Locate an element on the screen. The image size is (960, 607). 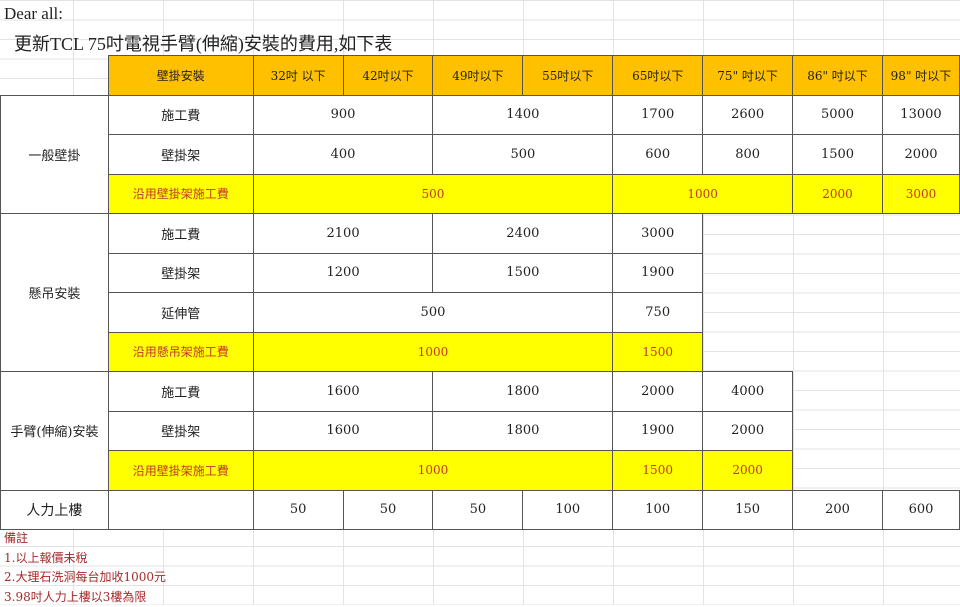
header-cell: 49吋以下 is located at coordinates (478, 76).